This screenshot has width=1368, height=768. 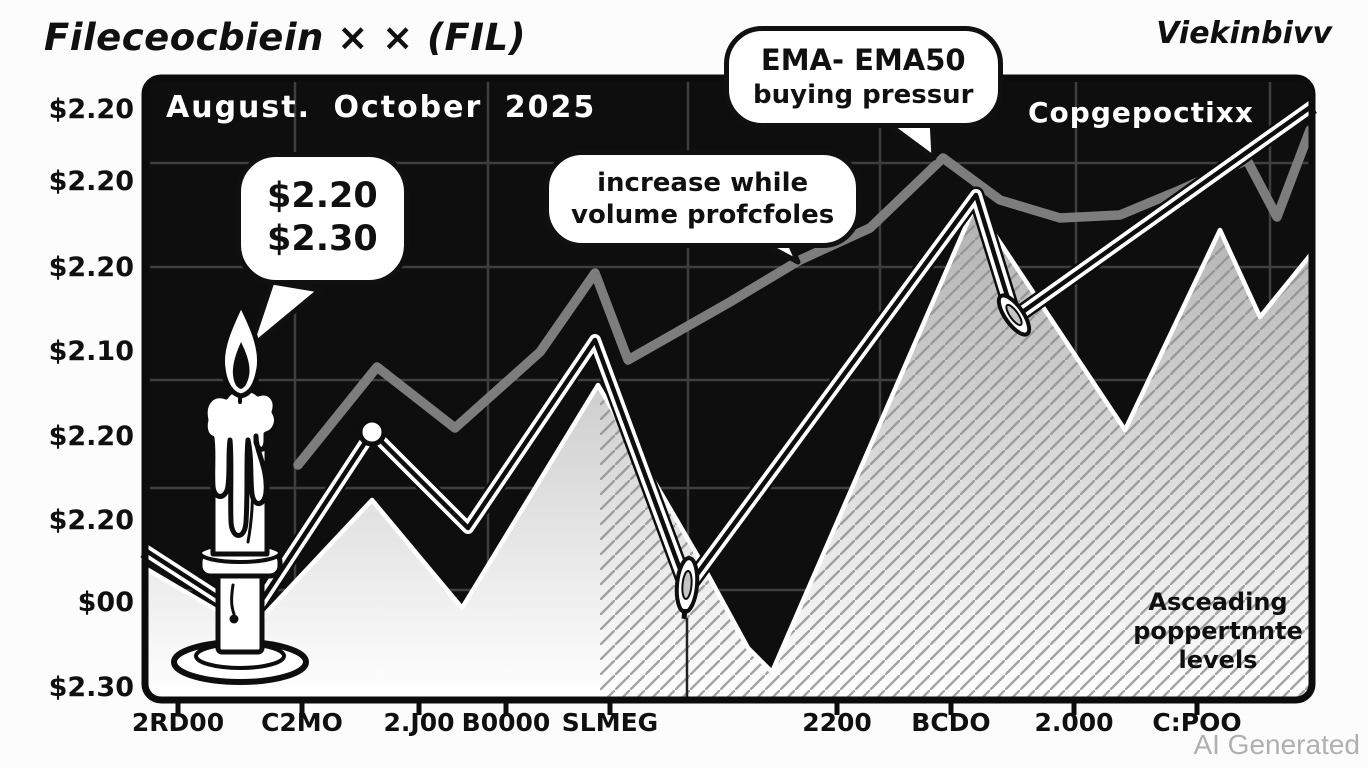 What do you see at coordinates (419, 722) in the screenshot?
I see `x-axis-label: 2.J00` at bounding box center [419, 722].